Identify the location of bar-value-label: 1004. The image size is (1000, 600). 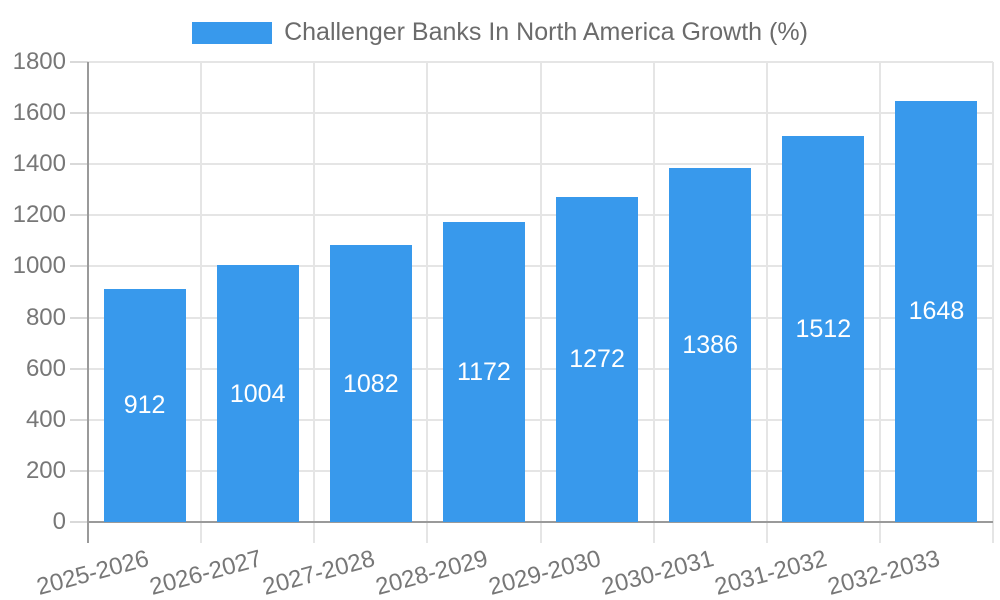
(257, 393).